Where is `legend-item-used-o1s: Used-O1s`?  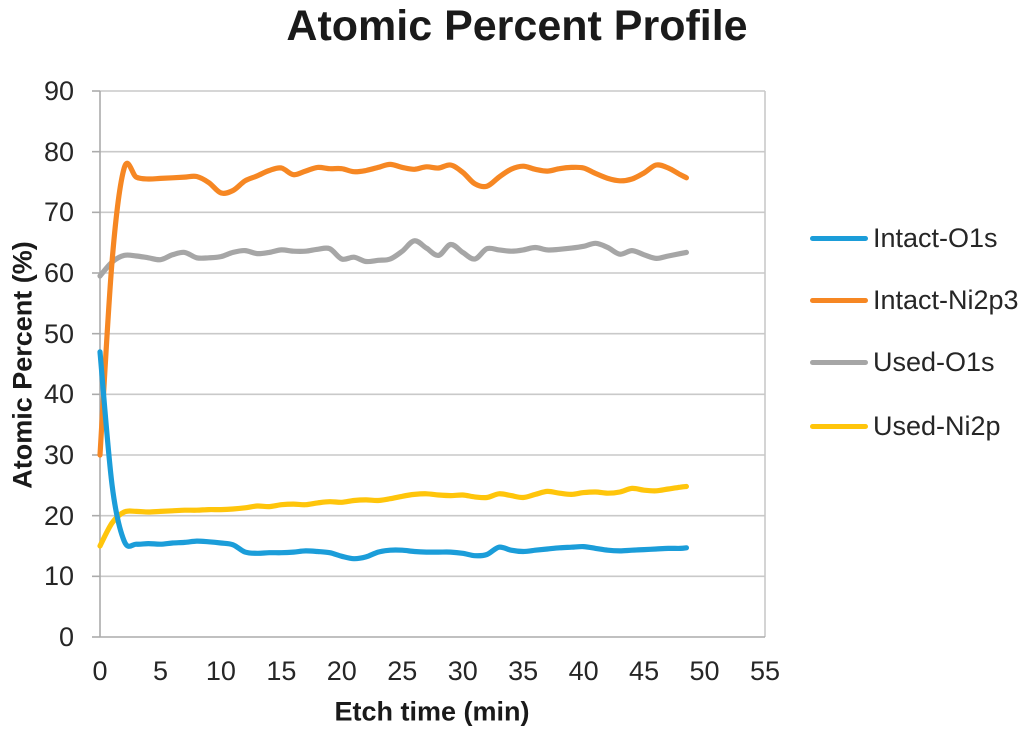
legend-item-used-o1s: Used-O1s is located at coordinates (902, 362).